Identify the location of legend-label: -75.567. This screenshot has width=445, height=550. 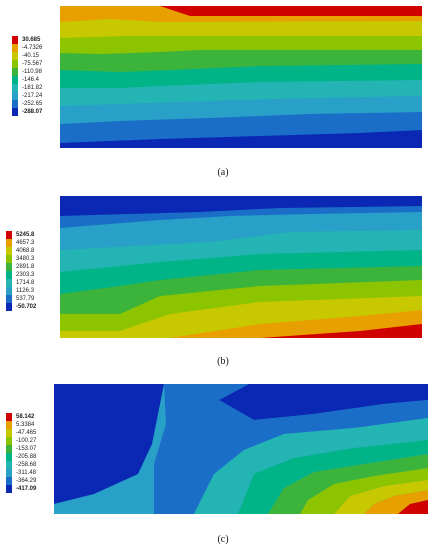
(32, 64).